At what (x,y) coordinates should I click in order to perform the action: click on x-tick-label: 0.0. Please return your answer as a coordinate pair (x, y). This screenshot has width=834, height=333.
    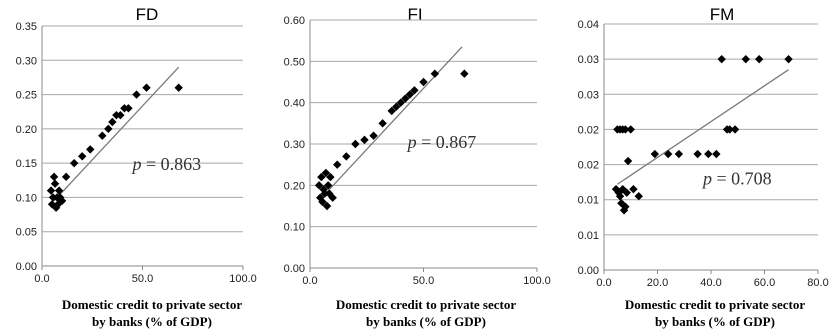
    Looking at the image, I should click on (603, 283).